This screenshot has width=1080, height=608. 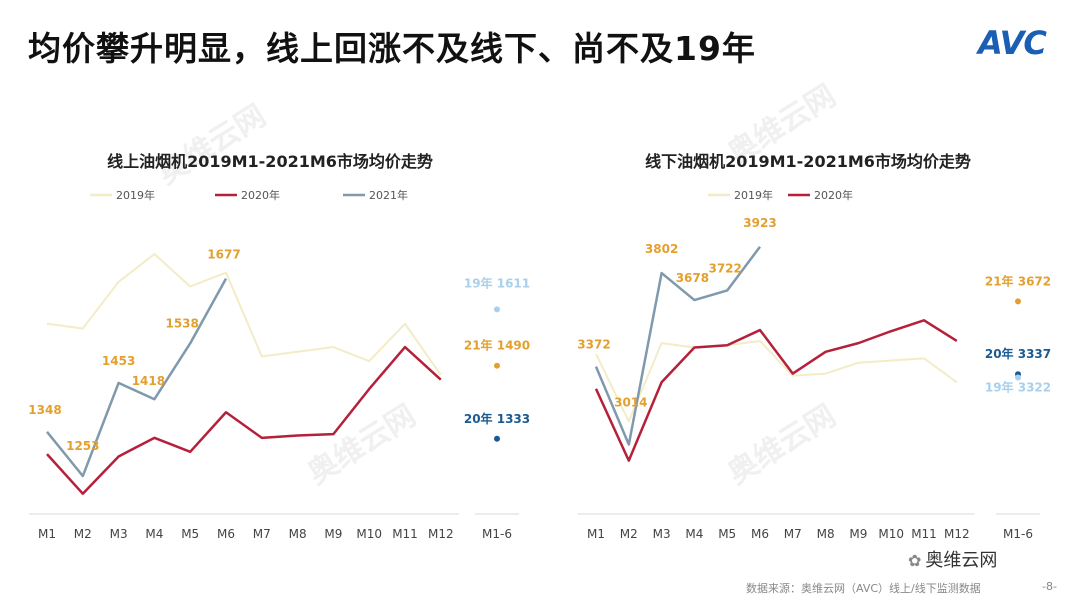 I want to click on data-label-2021: 3678, so click(x=692, y=278).